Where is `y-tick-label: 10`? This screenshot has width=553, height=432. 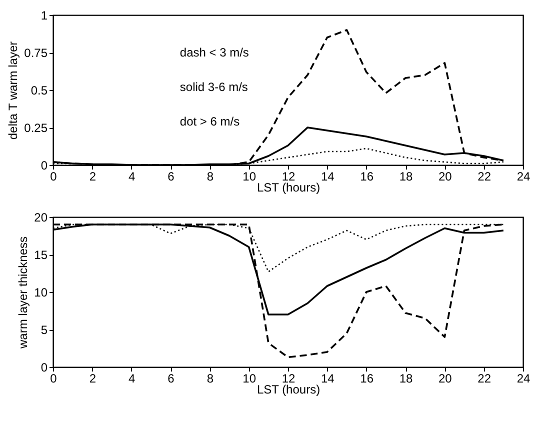 y-tick-label: 10 is located at coordinates (41, 293).